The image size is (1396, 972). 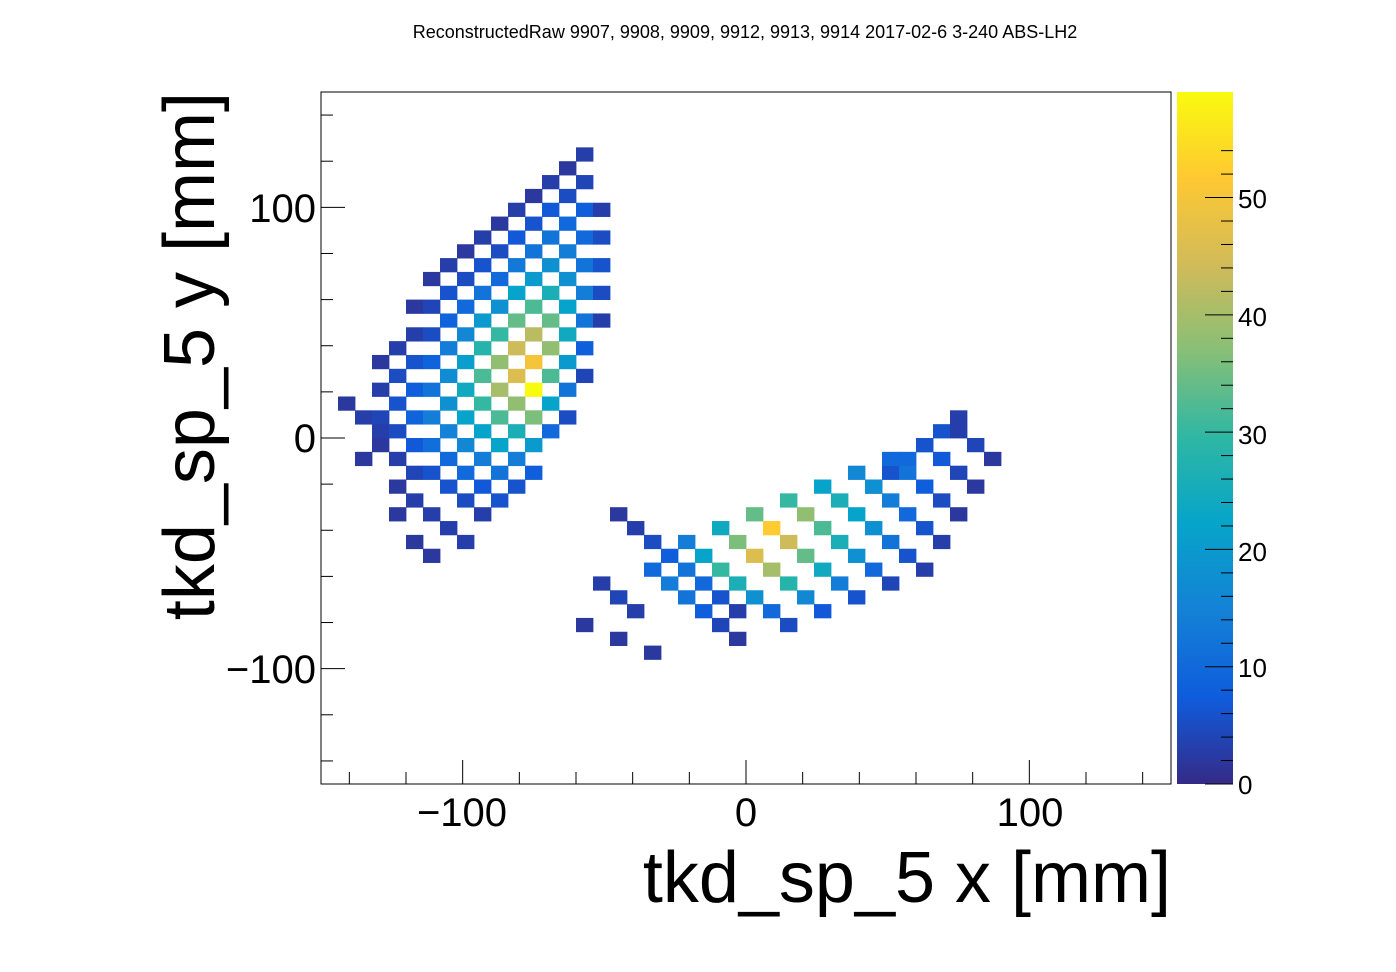 I want to click on x-axis-label: tkd_sp_5 x [mm], so click(x=907, y=878).